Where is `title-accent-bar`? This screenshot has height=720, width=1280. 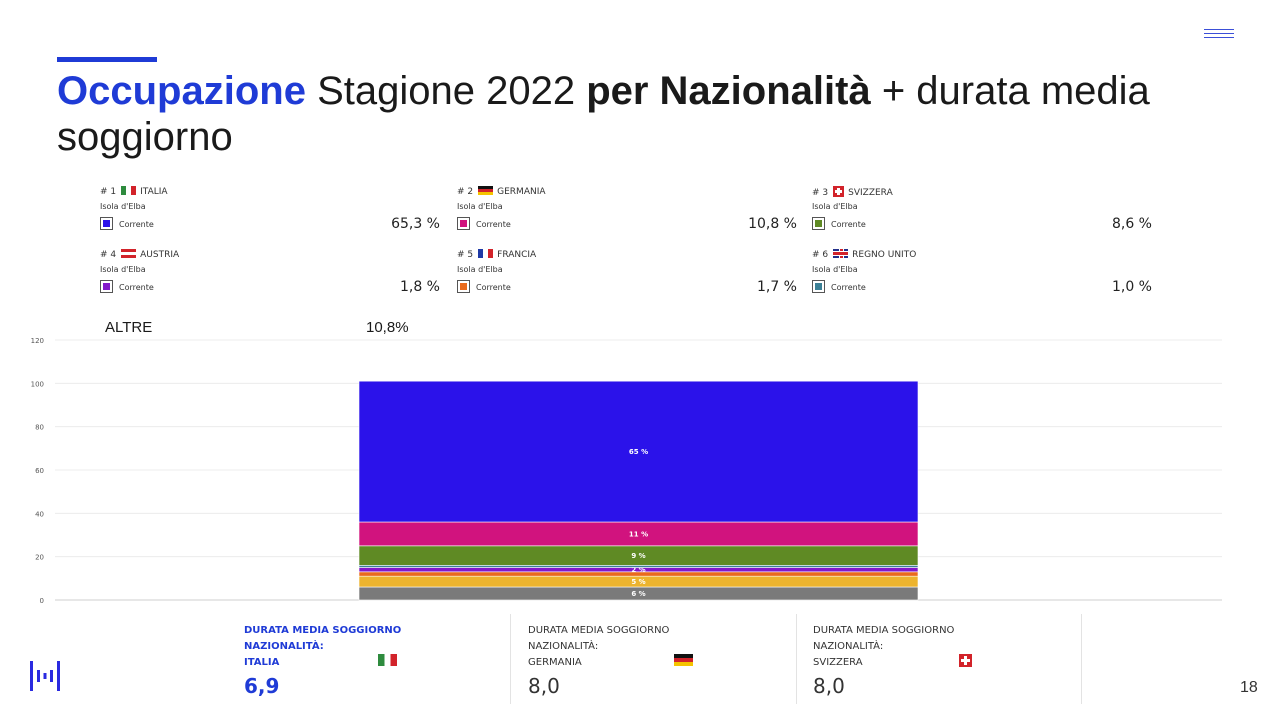 title-accent-bar is located at coordinates (107, 59).